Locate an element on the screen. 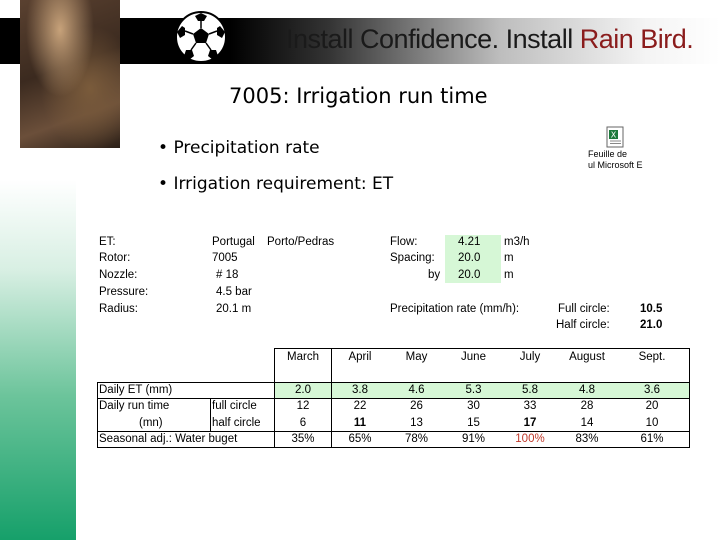 Image resolution: width=720 pixels, height=540 pixels. run-time-label: Daily run time is located at coordinates (134, 406).